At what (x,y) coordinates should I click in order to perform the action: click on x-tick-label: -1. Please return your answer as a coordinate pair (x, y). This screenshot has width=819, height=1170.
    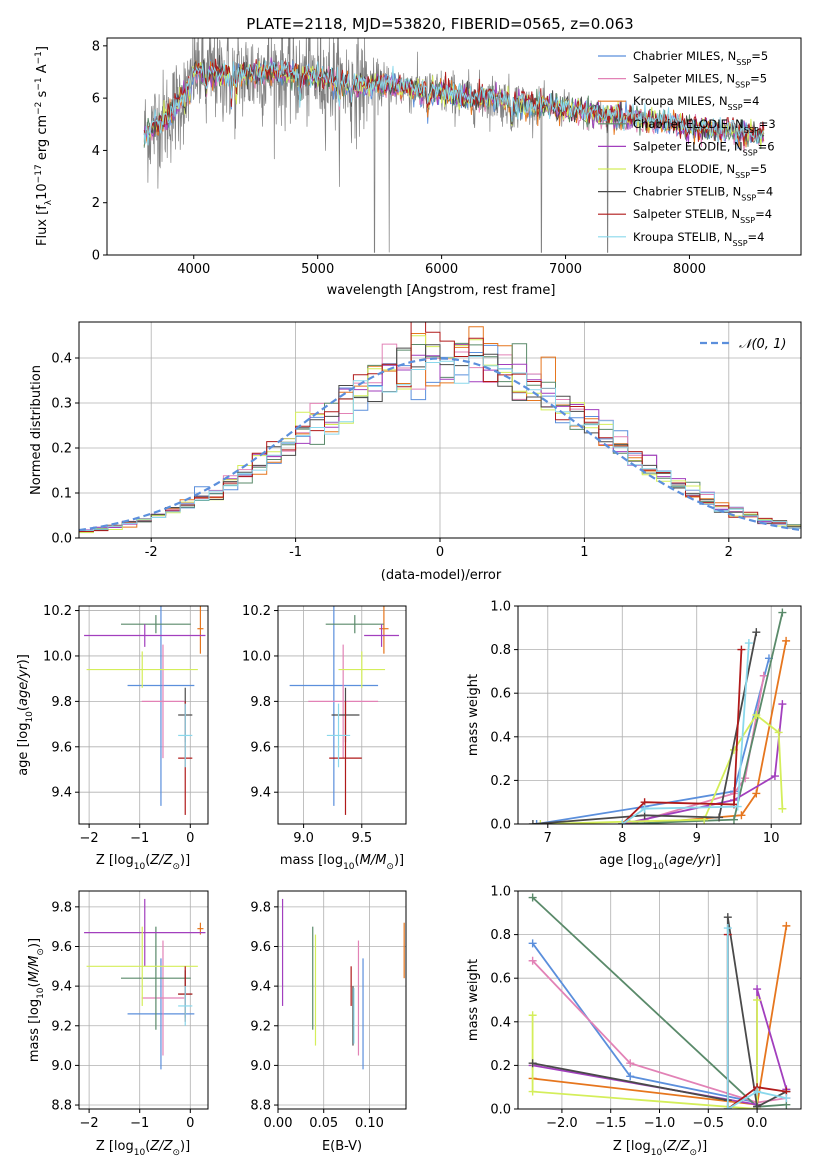
    Looking at the image, I should click on (295, 552).